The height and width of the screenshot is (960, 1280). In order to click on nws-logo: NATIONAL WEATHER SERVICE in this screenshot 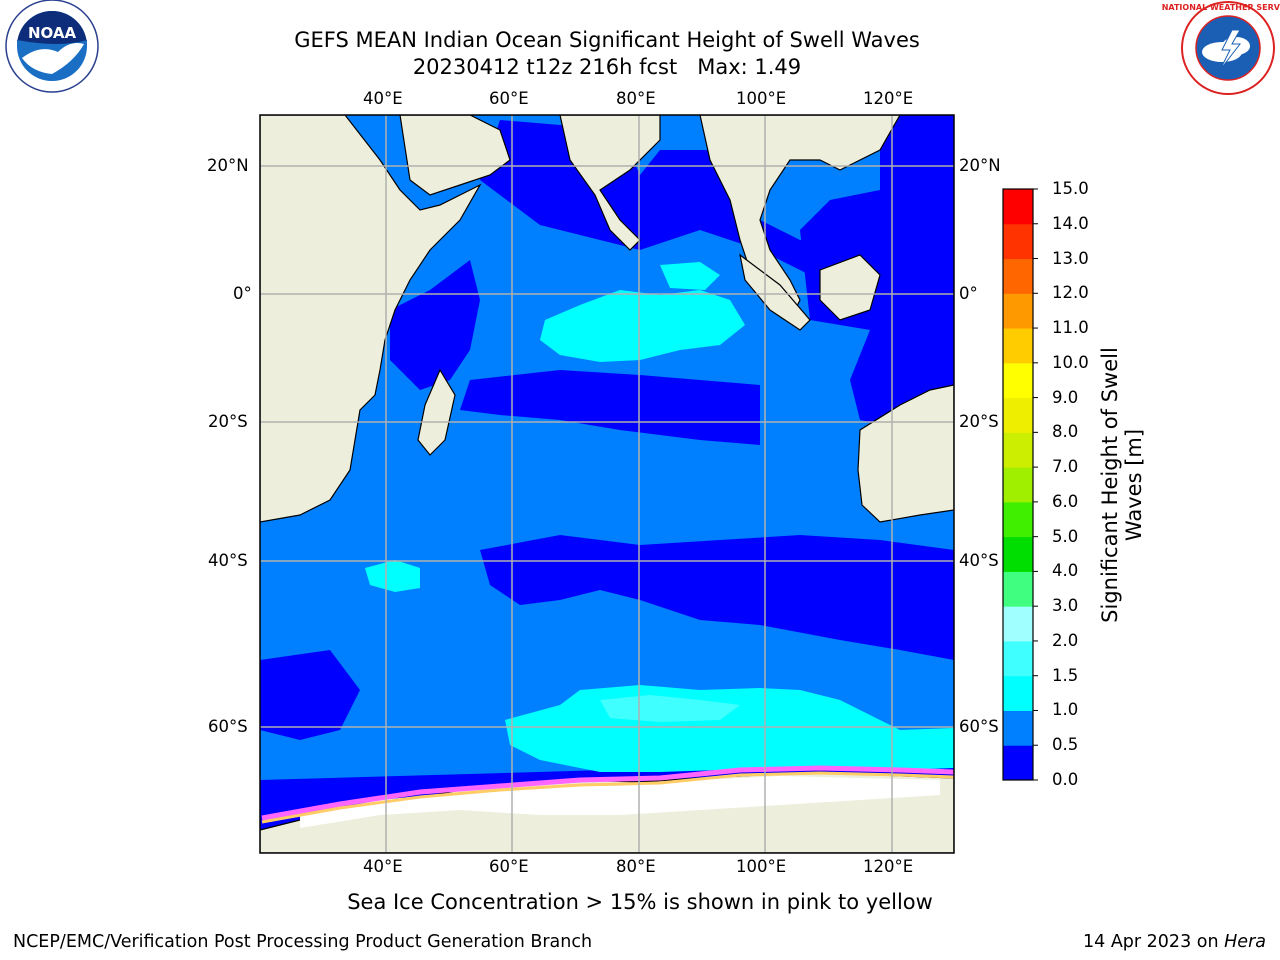, I will do `click(1221, 48)`.